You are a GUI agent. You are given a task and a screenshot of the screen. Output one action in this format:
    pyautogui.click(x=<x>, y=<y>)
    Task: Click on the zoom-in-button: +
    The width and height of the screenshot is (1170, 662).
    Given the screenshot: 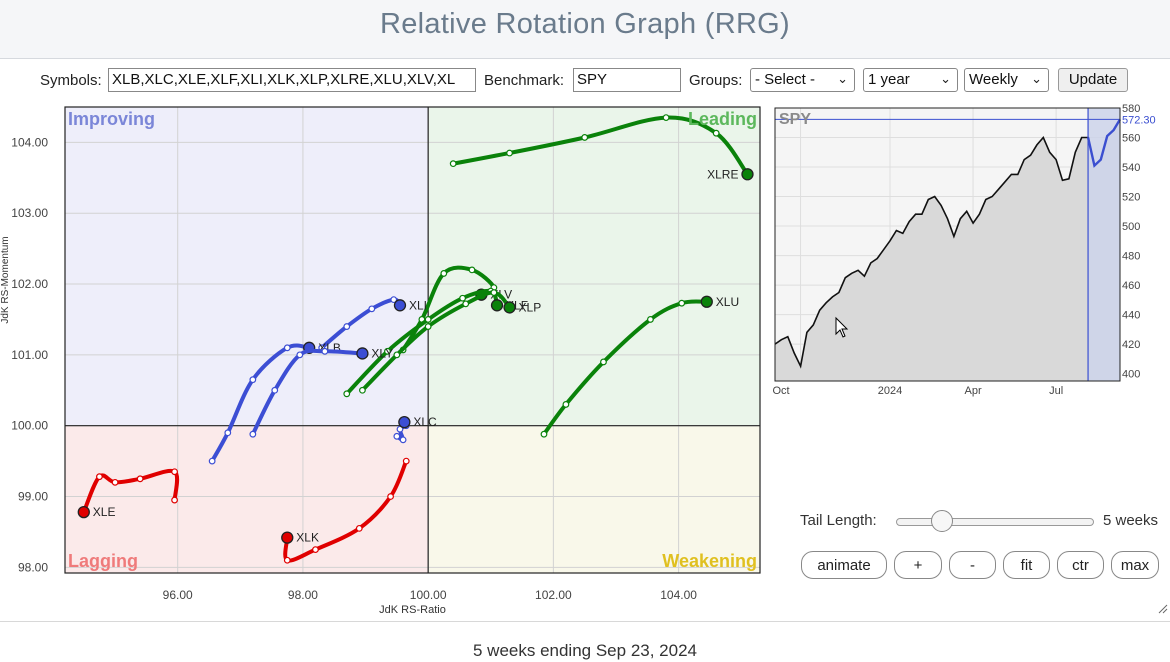 What is the action you would take?
    pyautogui.click(x=918, y=565)
    